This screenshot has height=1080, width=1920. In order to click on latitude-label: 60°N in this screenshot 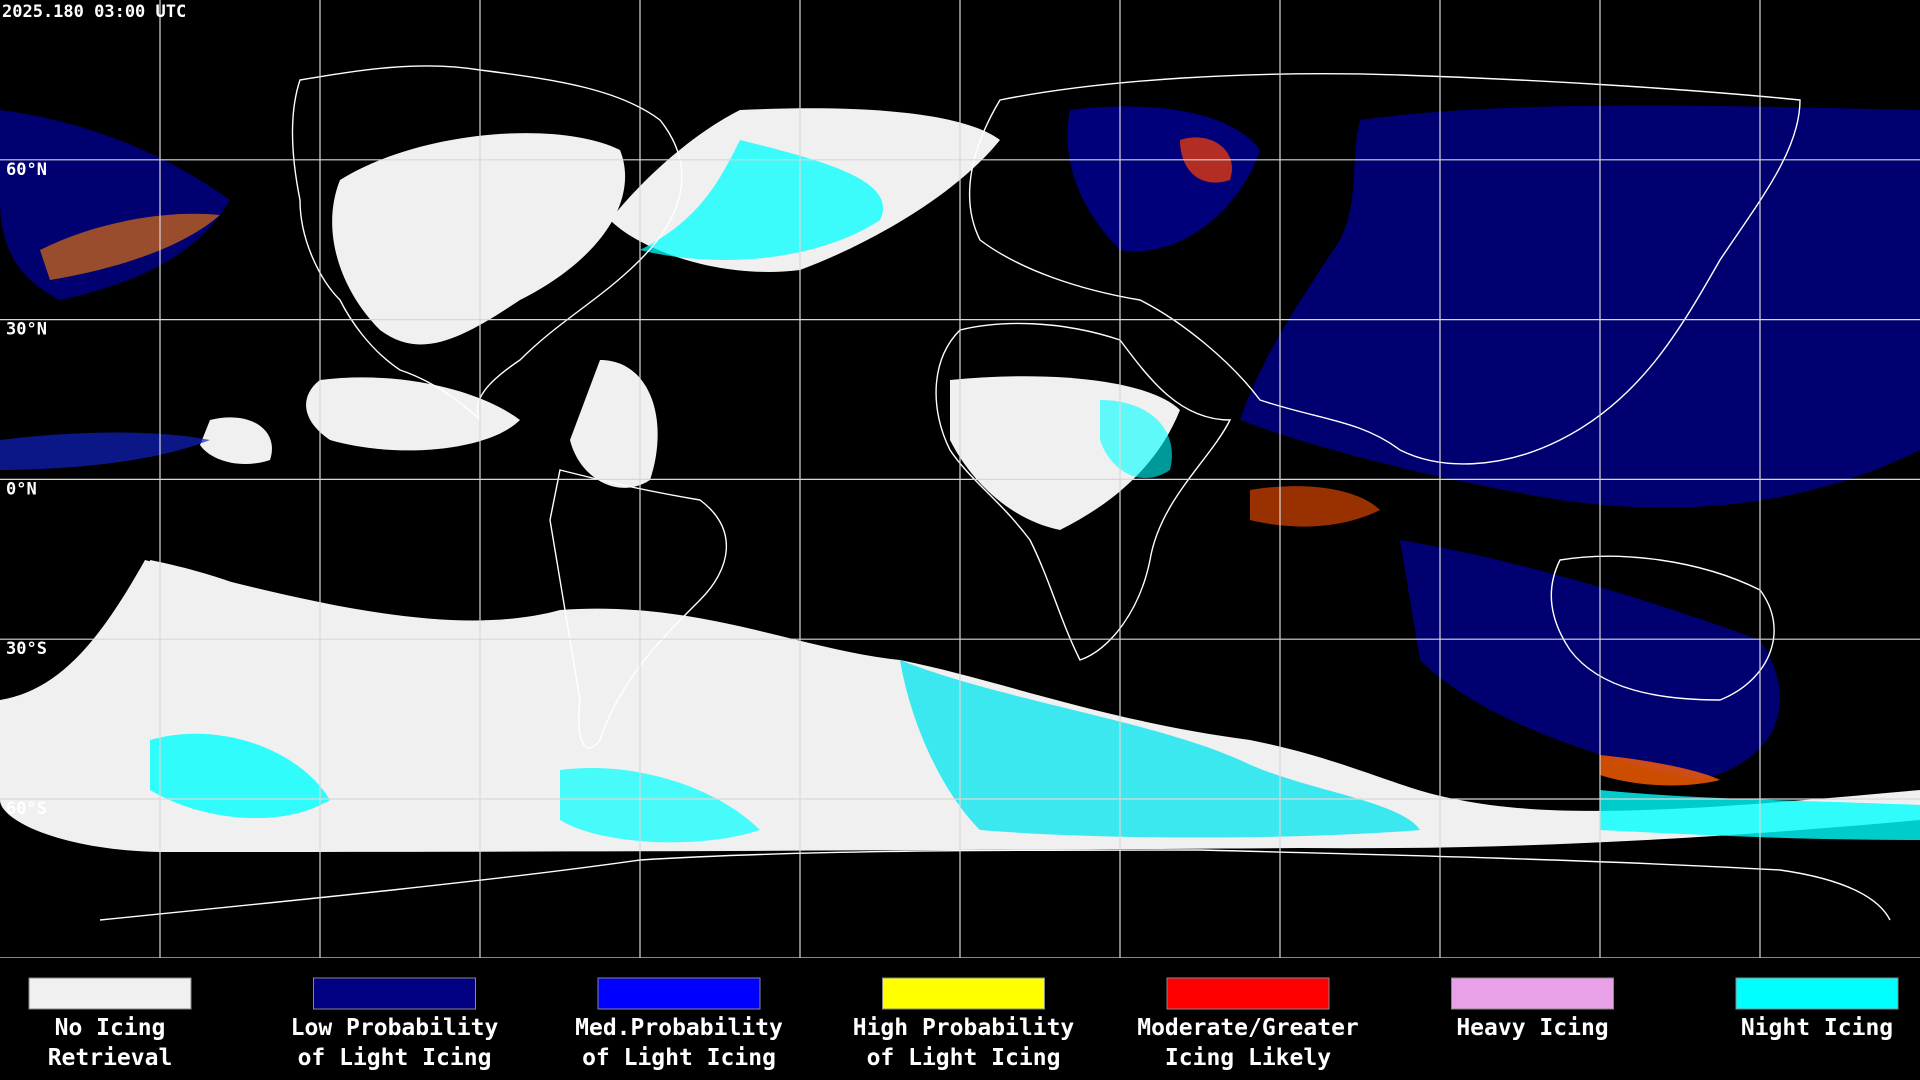, I will do `click(26, 170)`.